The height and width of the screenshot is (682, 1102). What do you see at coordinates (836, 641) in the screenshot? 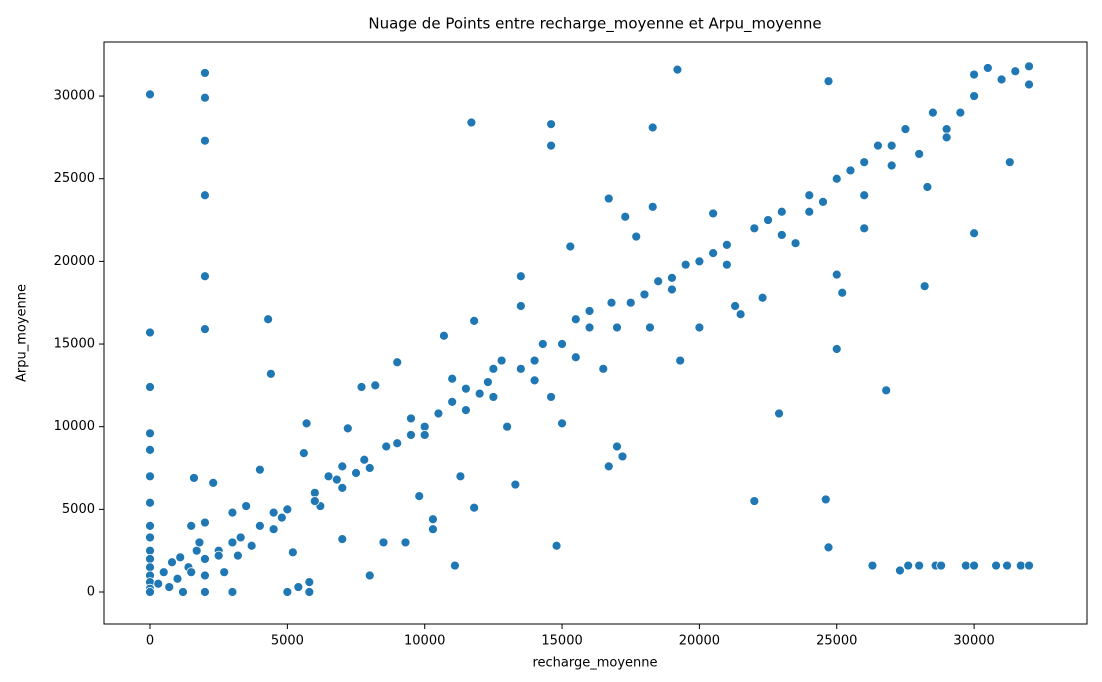
I see `x-tick-label: 25000` at bounding box center [836, 641].